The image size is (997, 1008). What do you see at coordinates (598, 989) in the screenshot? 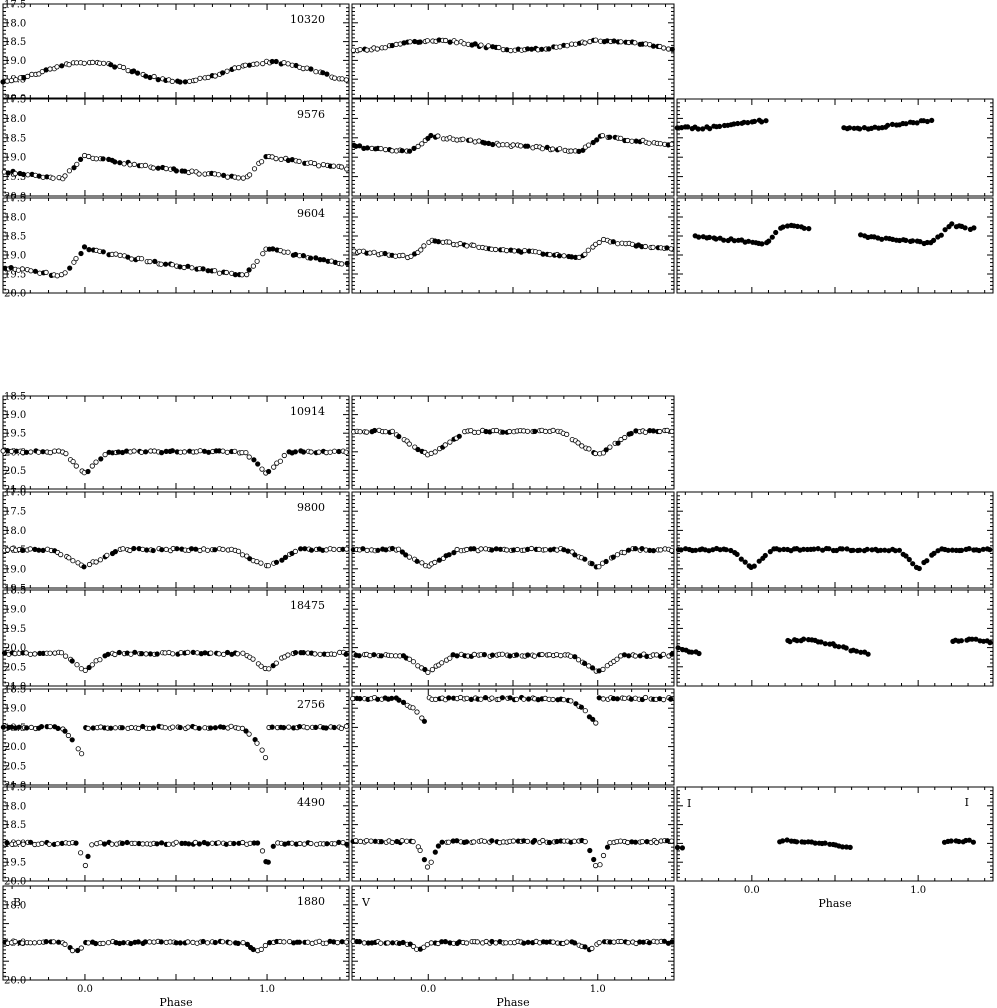
I see `x-tick-label: 1.0` at bounding box center [598, 989].